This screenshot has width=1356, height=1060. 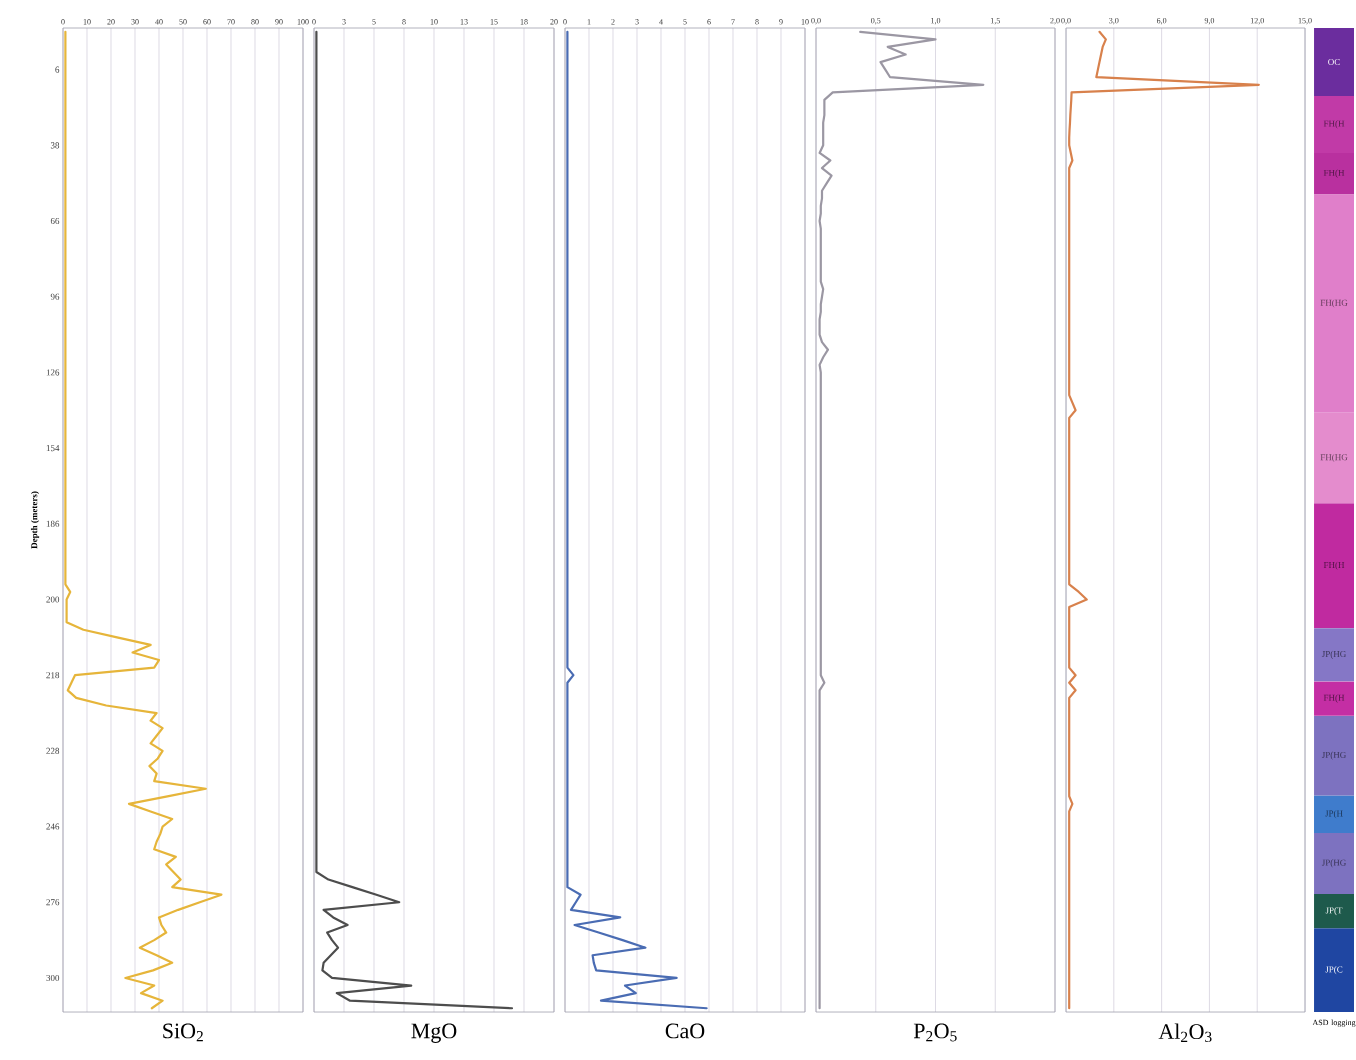 I want to click on x-tick-label: 100, so click(x=303, y=22).